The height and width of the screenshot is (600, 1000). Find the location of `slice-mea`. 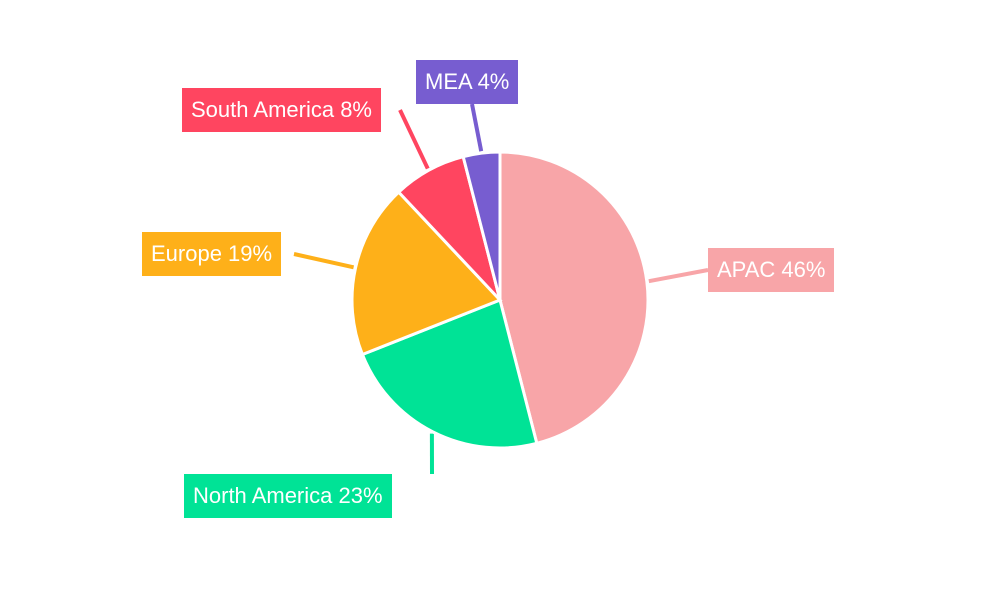

slice-mea is located at coordinates (481, 225).